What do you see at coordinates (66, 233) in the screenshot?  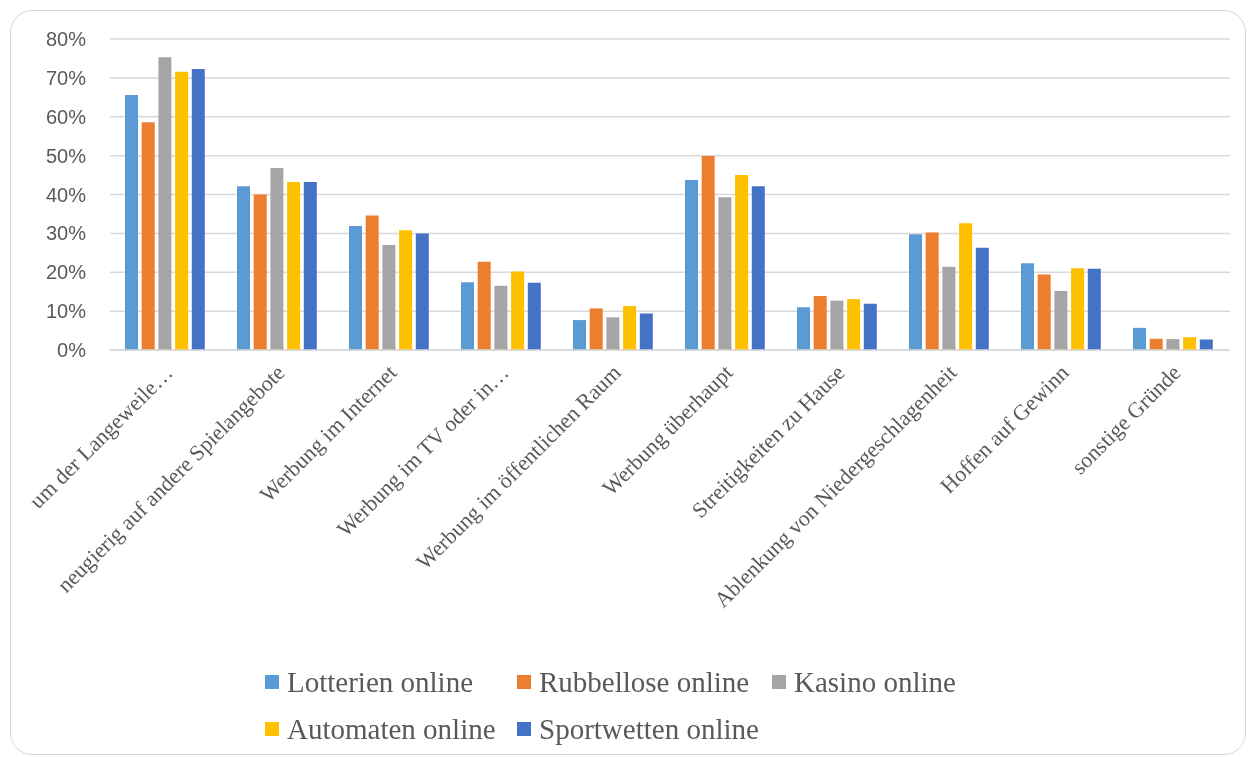 I see `y-tick-label: 30%` at bounding box center [66, 233].